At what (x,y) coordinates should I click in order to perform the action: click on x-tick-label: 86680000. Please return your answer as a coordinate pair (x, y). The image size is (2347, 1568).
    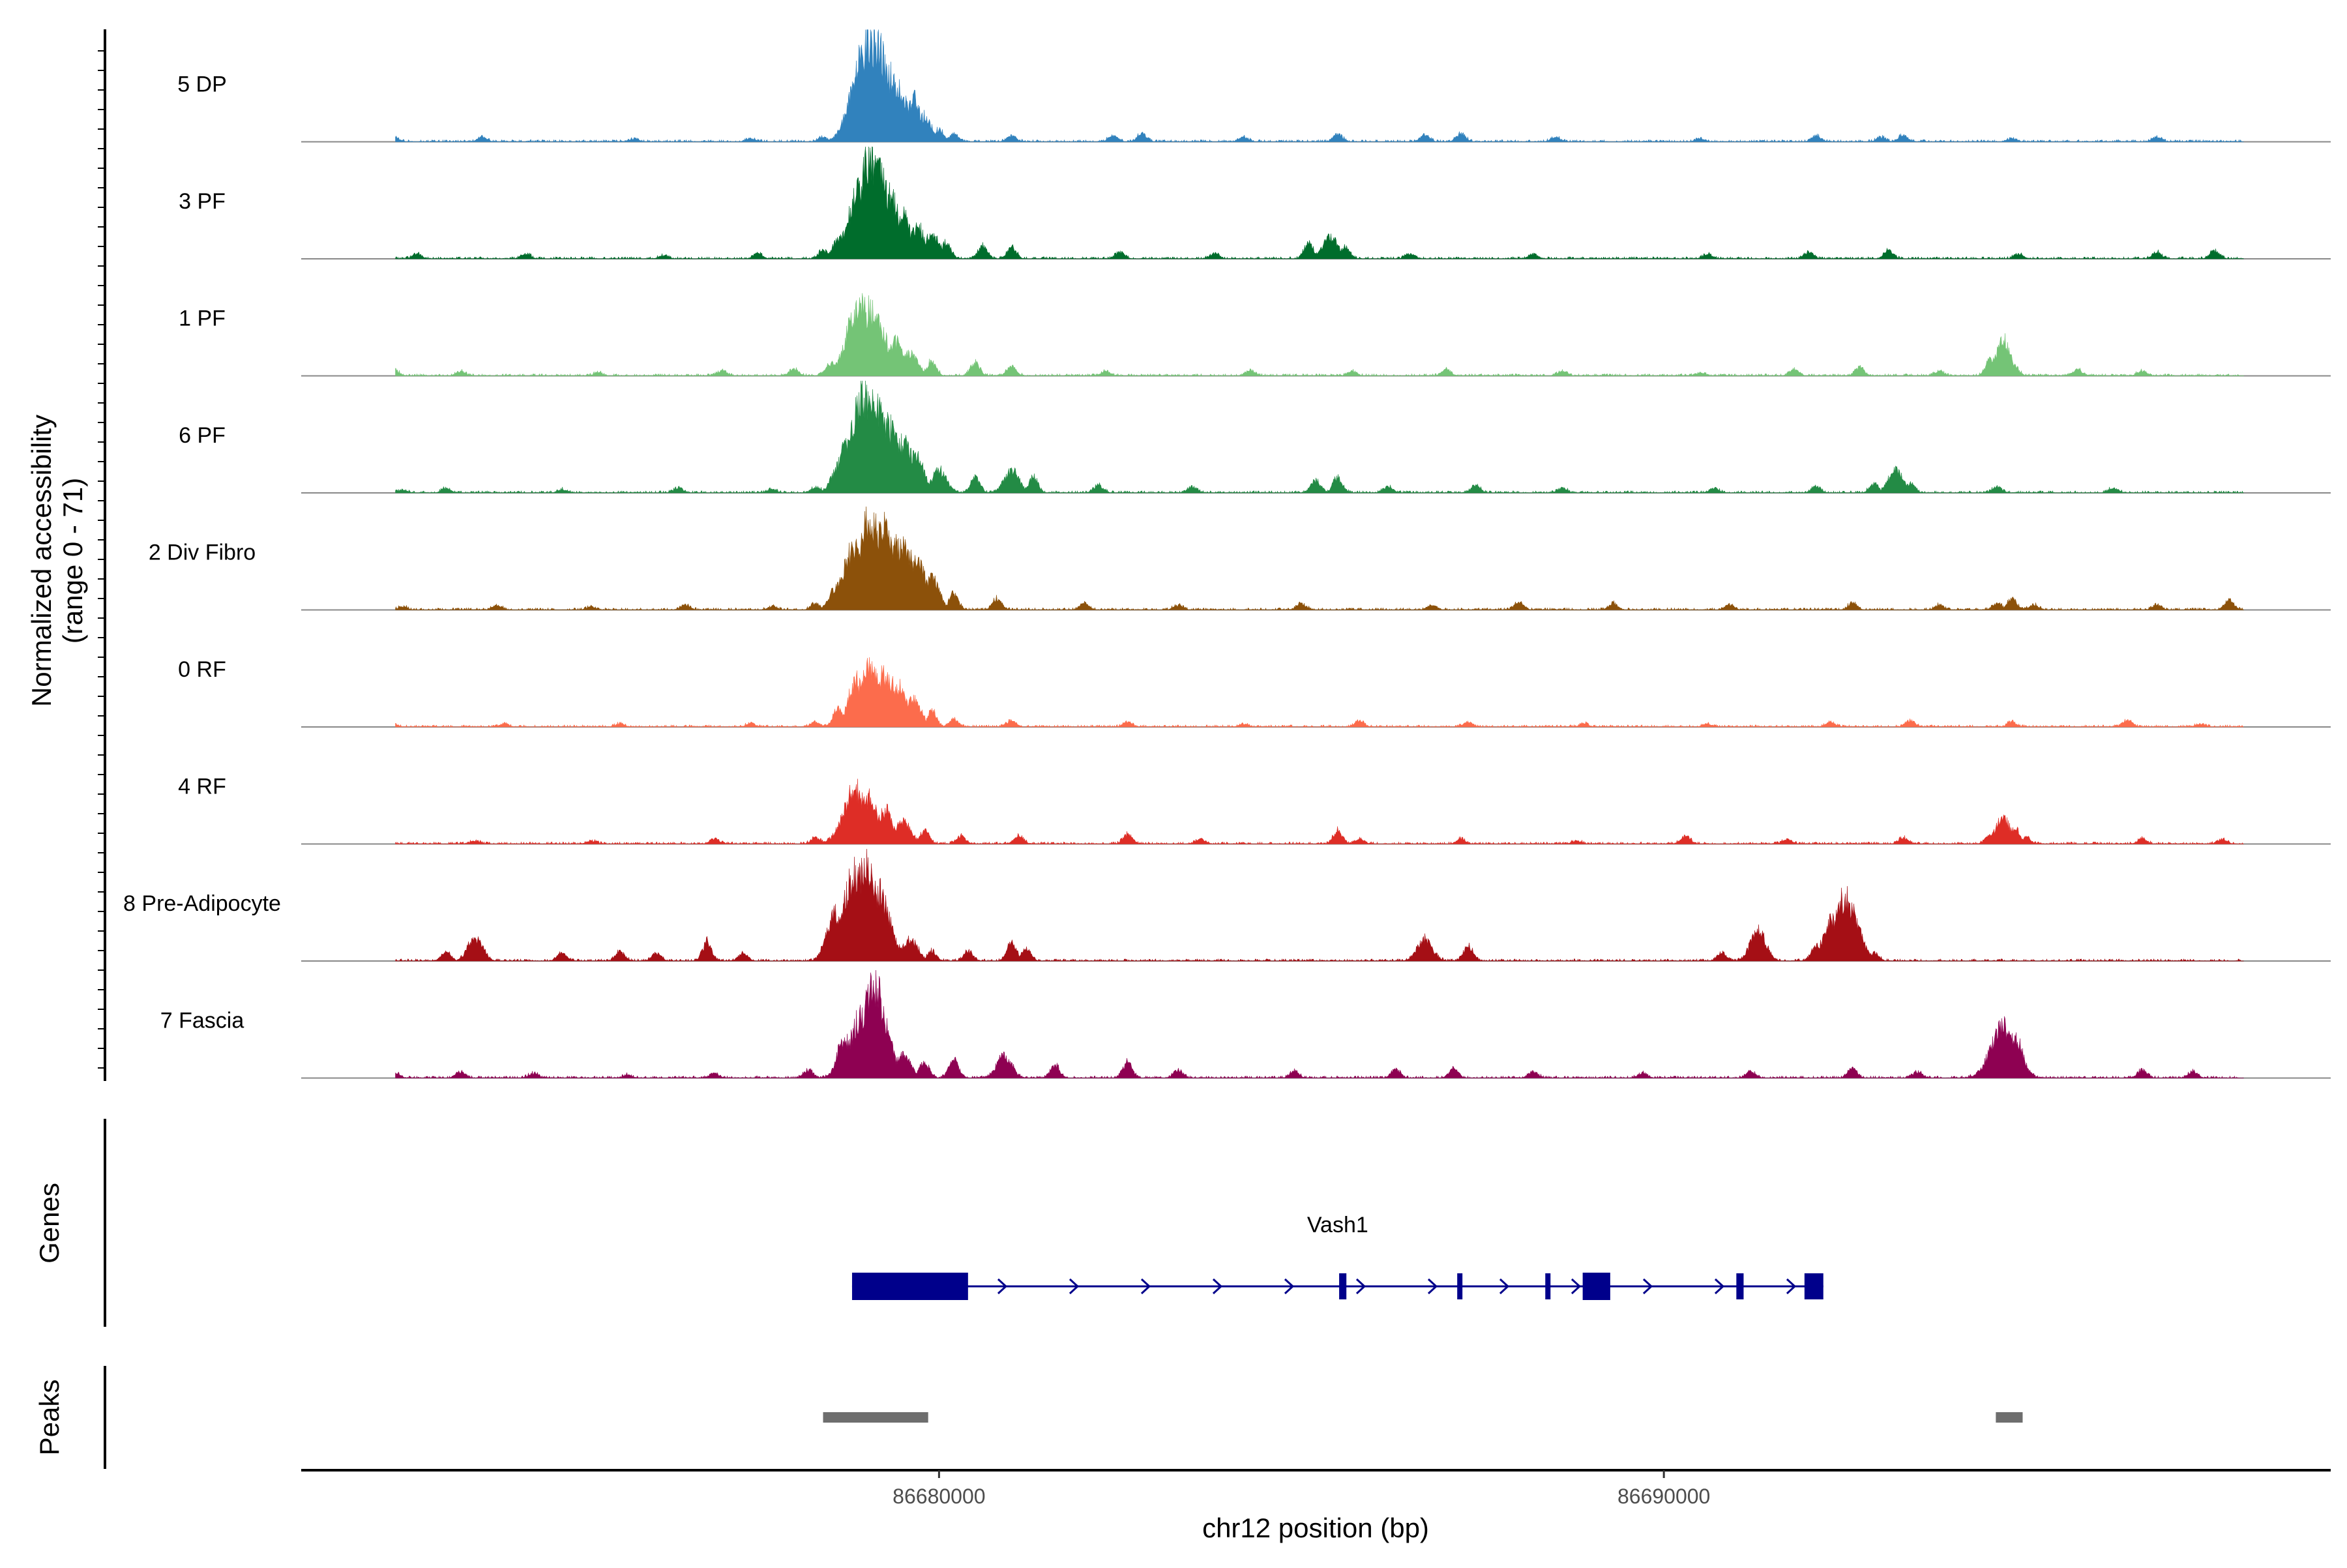
    Looking at the image, I should click on (939, 1497).